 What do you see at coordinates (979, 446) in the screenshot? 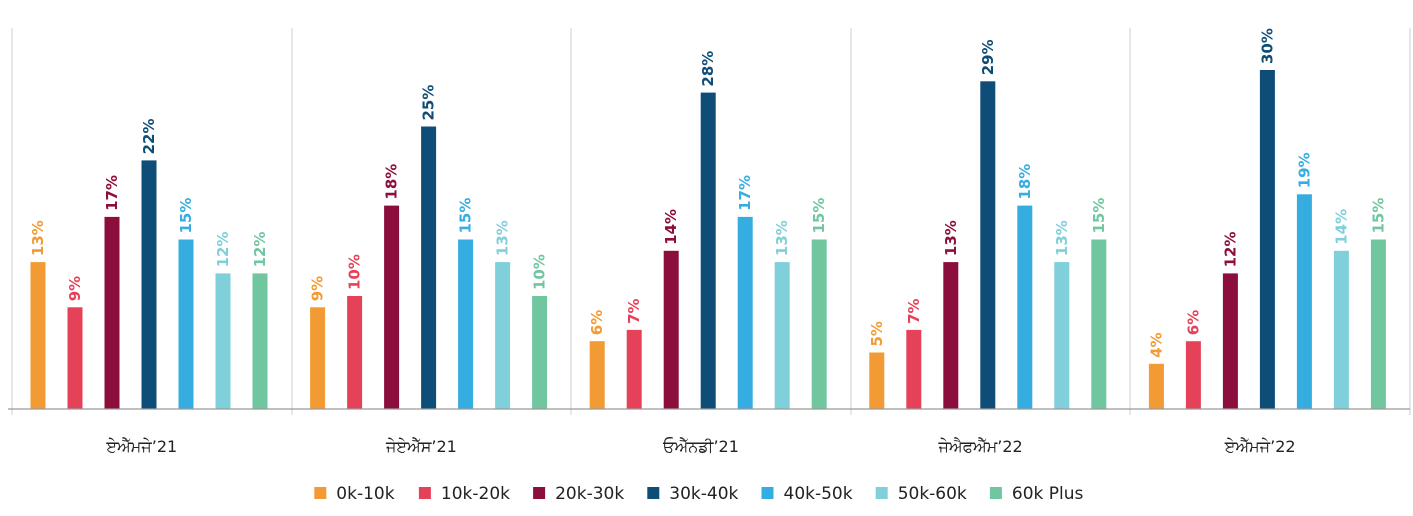
I see `category-label: ਜੇਐਫਐੱਮ’22` at bounding box center [979, 446].